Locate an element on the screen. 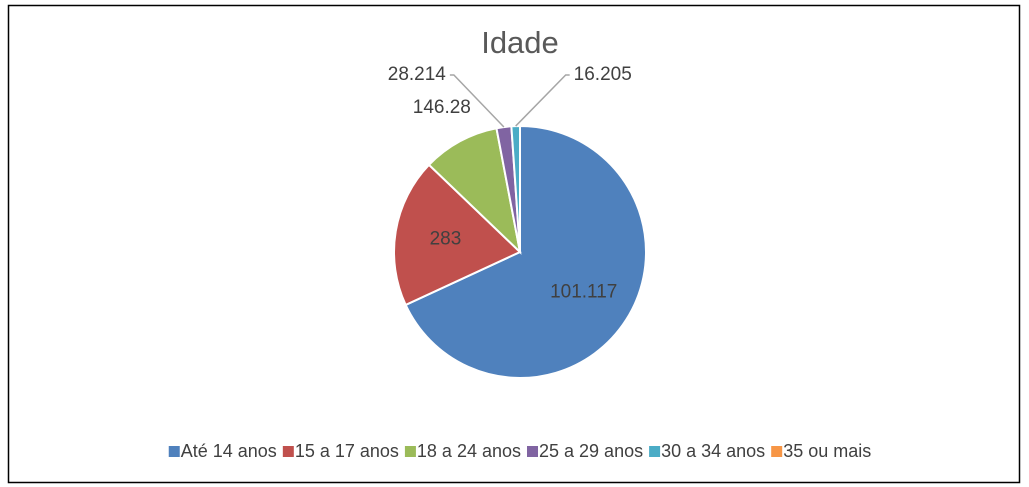 The height and width of the screenshot is (487, 1029). data-label: 16.205 is located at coordinates (603, 74).